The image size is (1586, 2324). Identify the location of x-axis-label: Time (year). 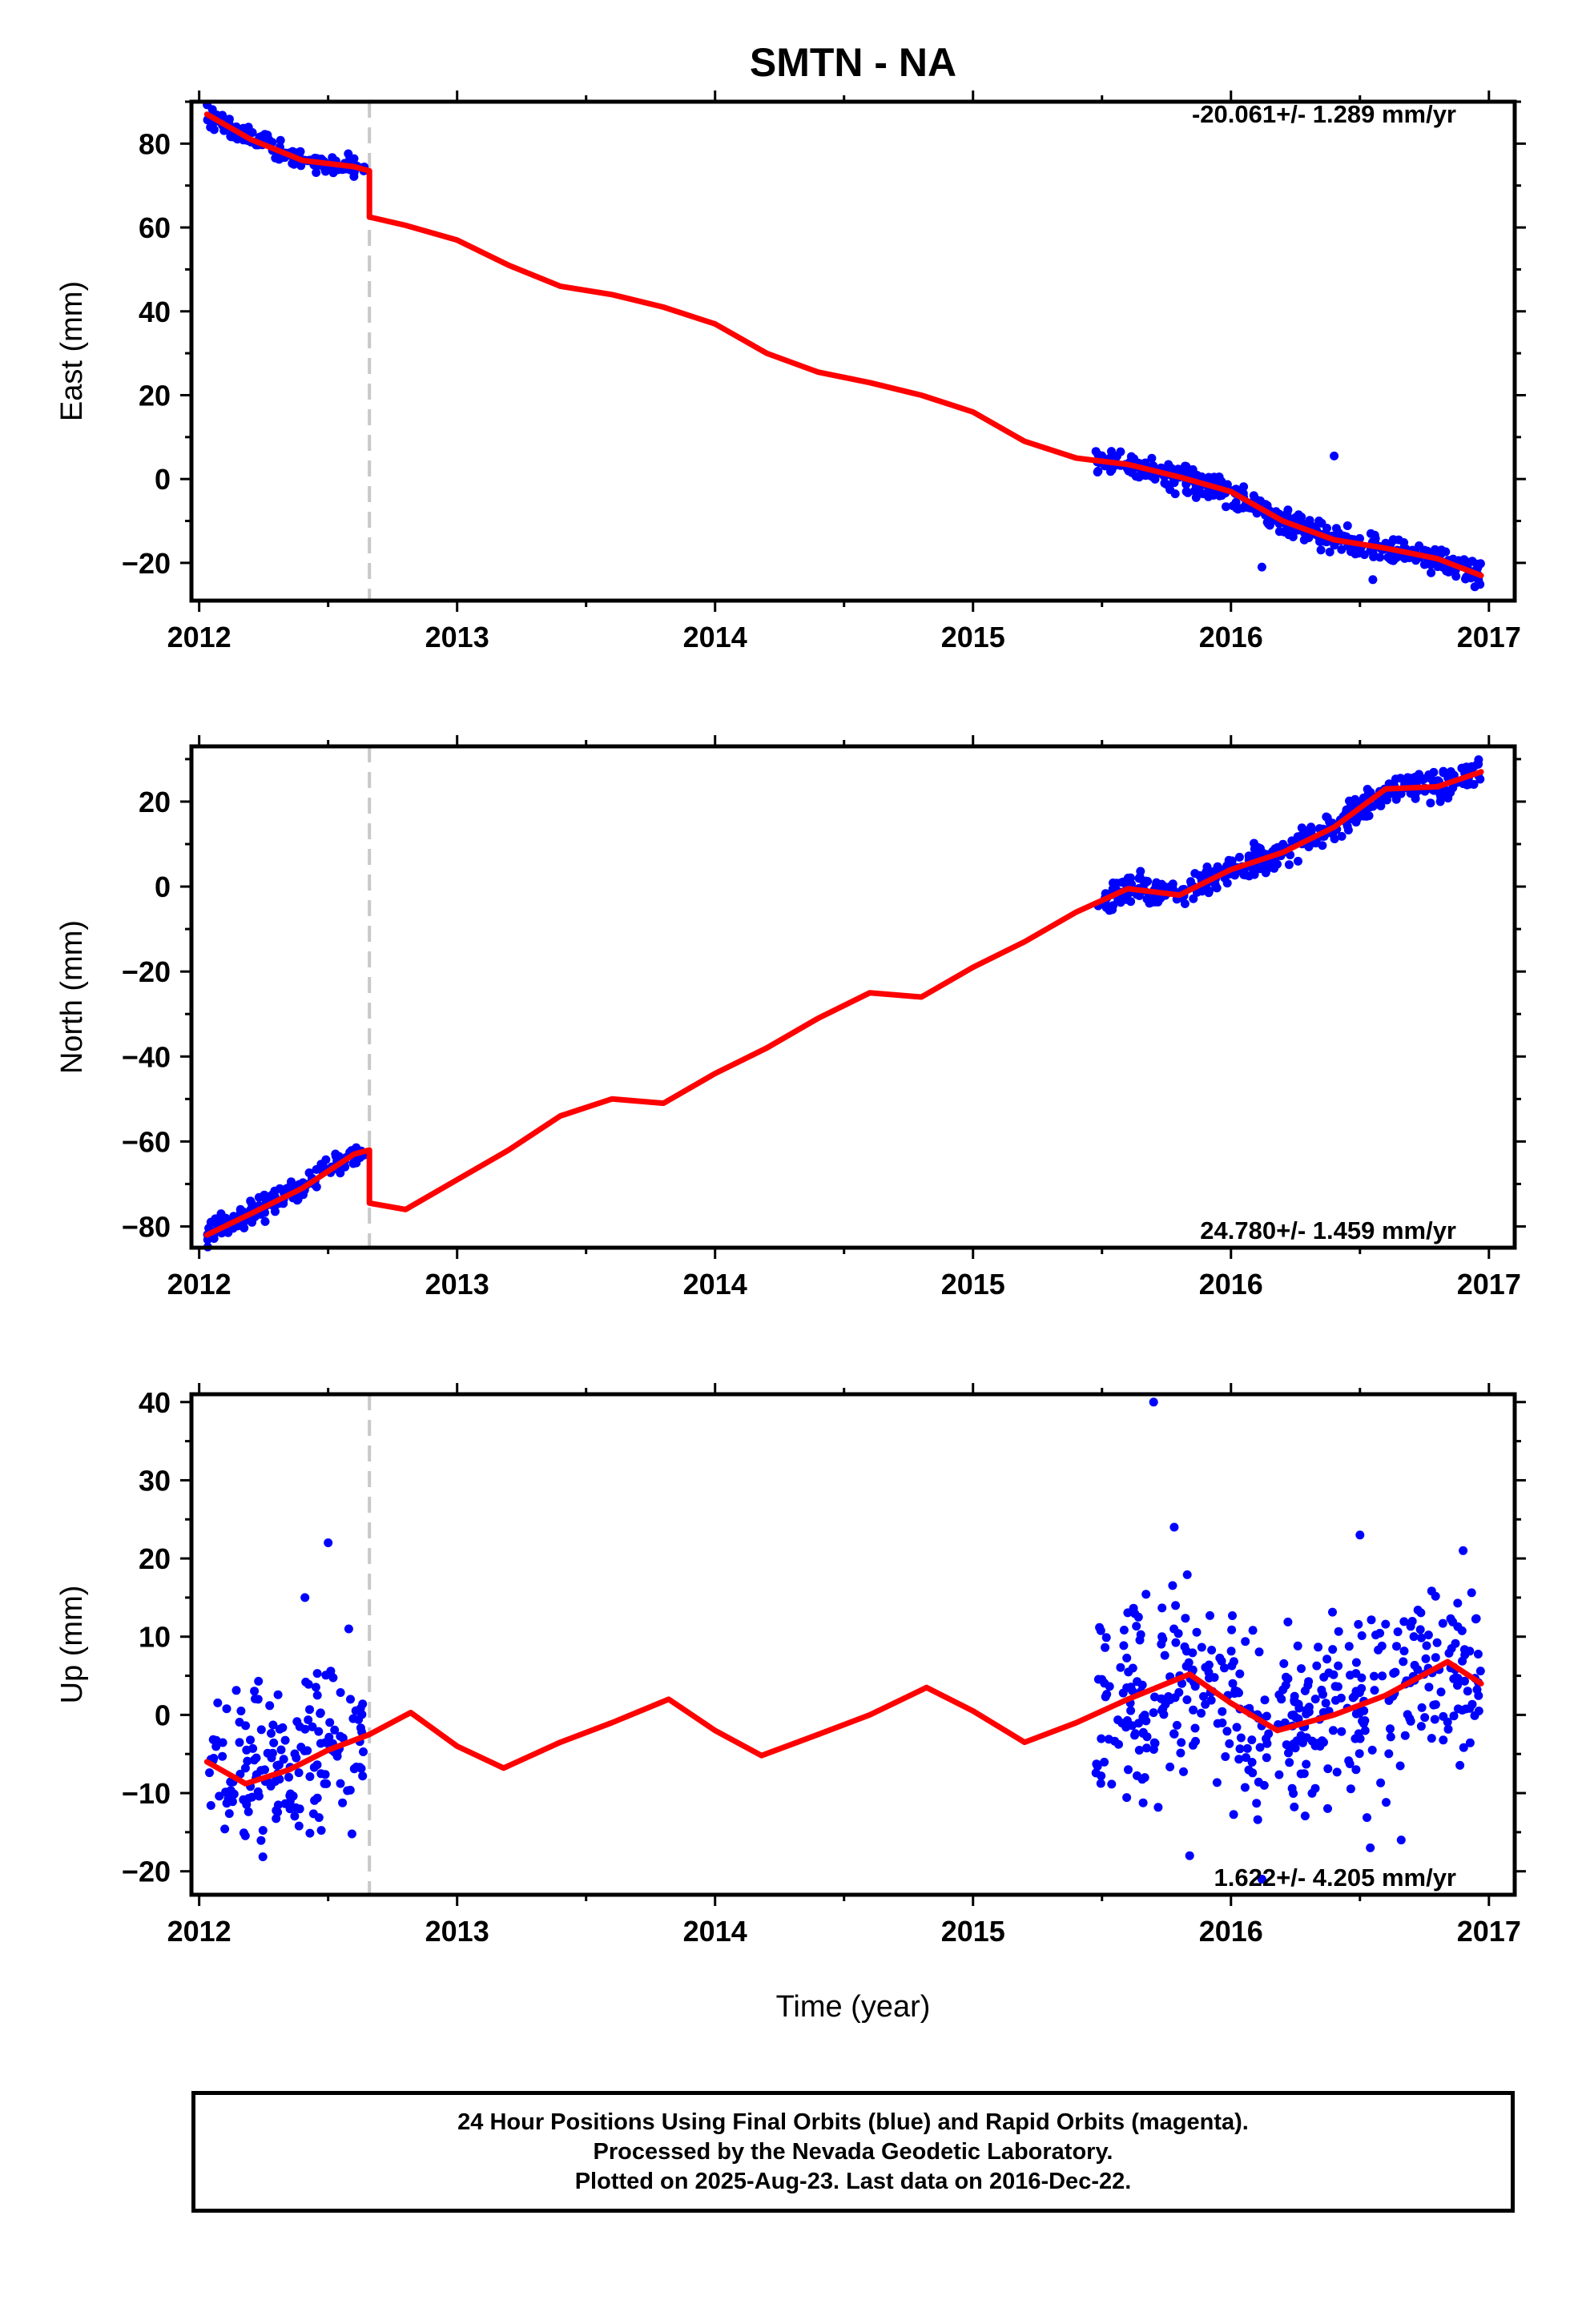
(853, 2007).